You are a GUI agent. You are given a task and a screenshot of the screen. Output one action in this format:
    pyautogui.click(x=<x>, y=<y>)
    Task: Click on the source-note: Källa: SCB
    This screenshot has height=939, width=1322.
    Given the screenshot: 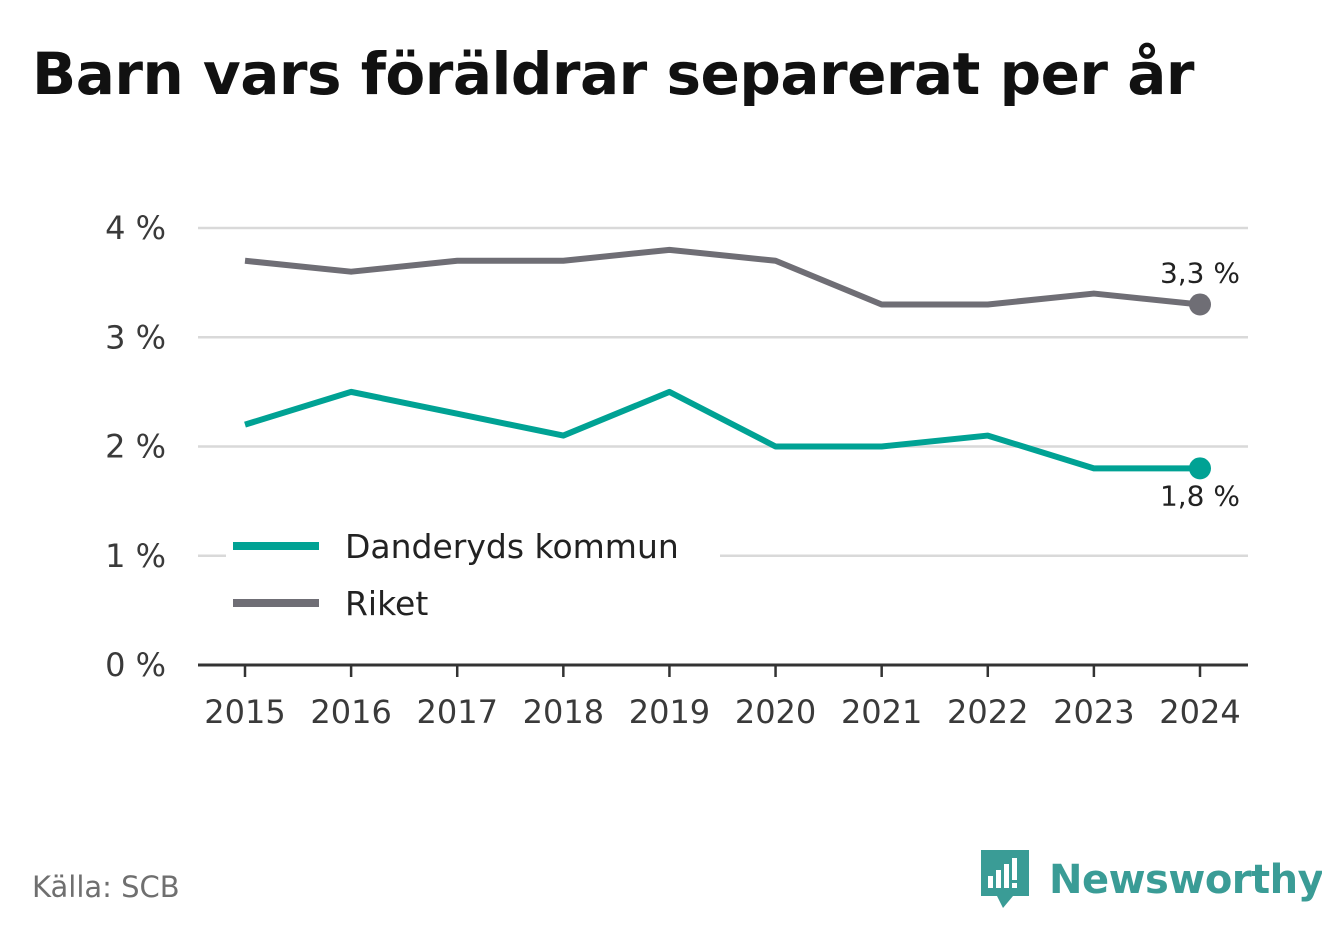 What is the action you would take?
    pyautogui.click(x=106, y=887)
    